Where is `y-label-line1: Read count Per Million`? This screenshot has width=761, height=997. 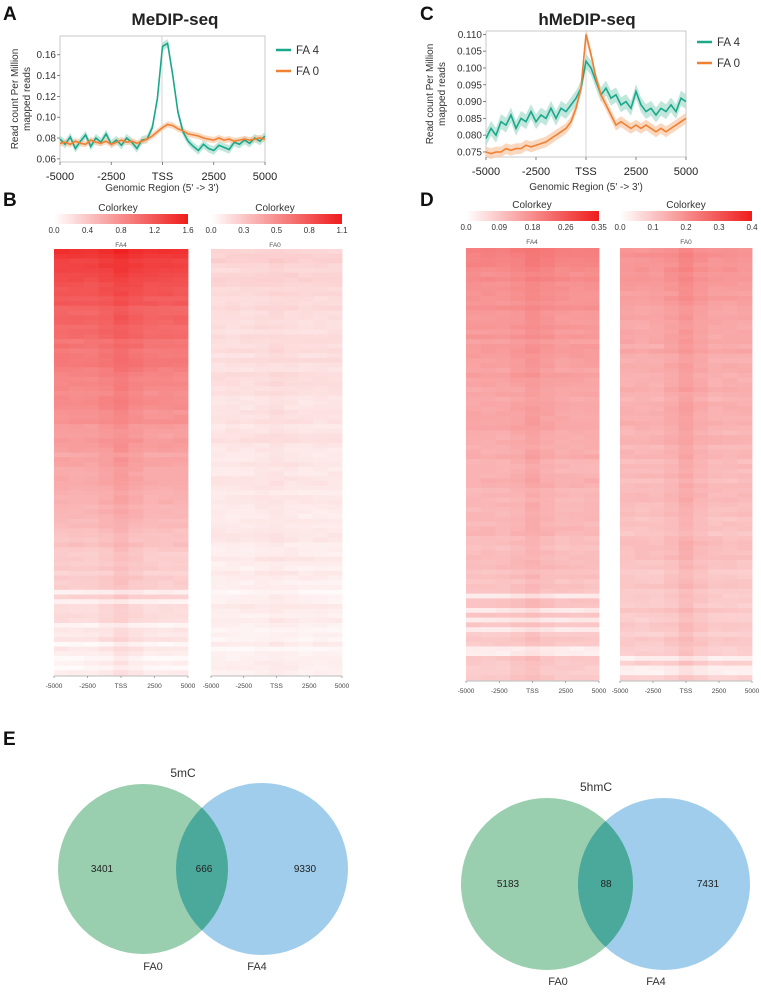
y-label-line1: Read count Per Million is located at coordinates (430, 94).